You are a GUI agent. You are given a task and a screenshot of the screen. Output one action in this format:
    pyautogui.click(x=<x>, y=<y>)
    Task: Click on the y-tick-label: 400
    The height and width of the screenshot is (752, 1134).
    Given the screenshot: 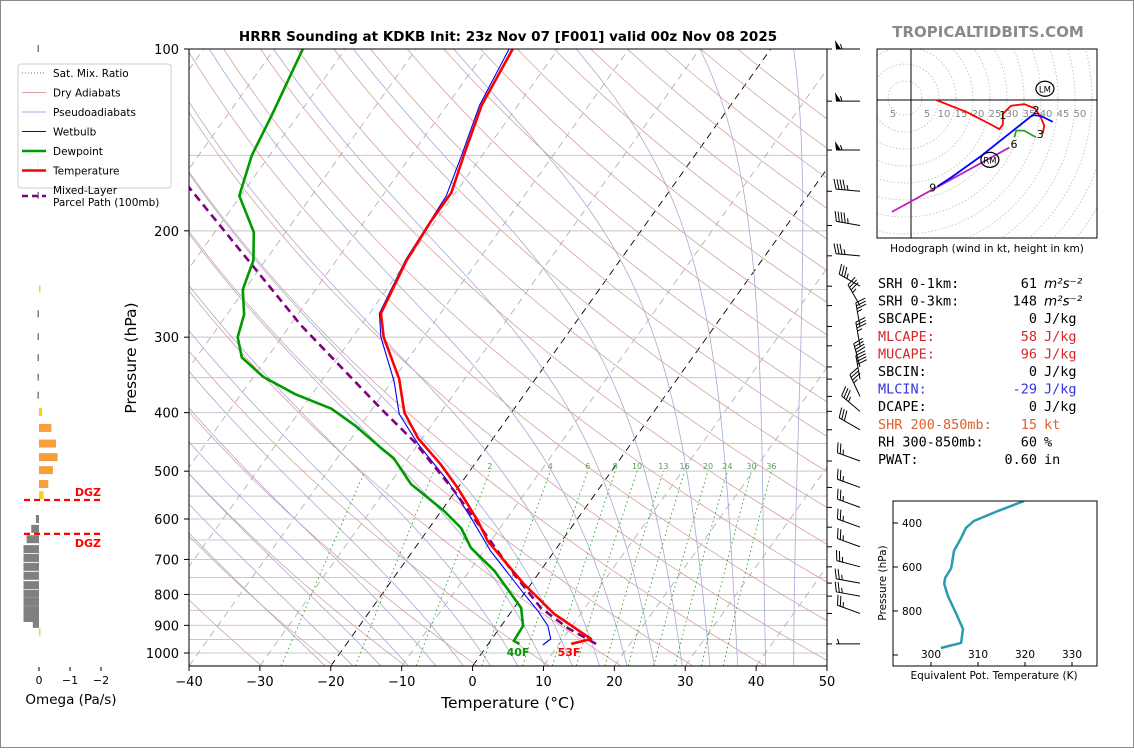 What is the action you would take?
    pyautogui.click(x=166, y=414)
    